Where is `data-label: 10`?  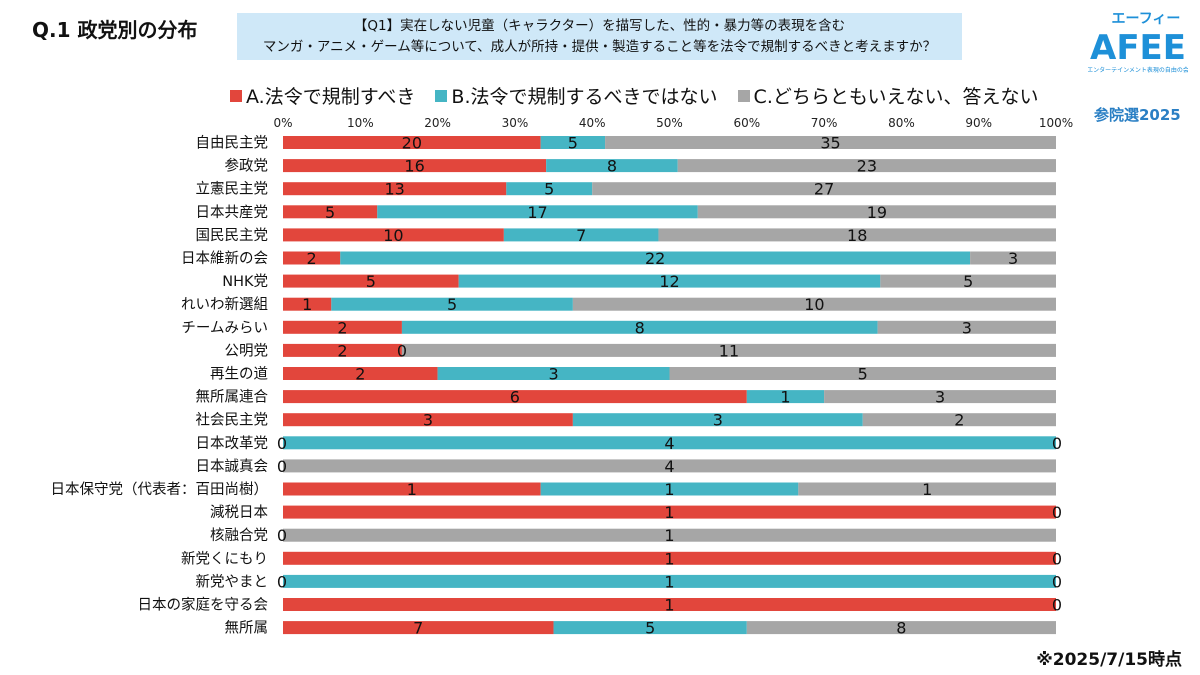
data-label: 10 is located at coordinates (393, 235).